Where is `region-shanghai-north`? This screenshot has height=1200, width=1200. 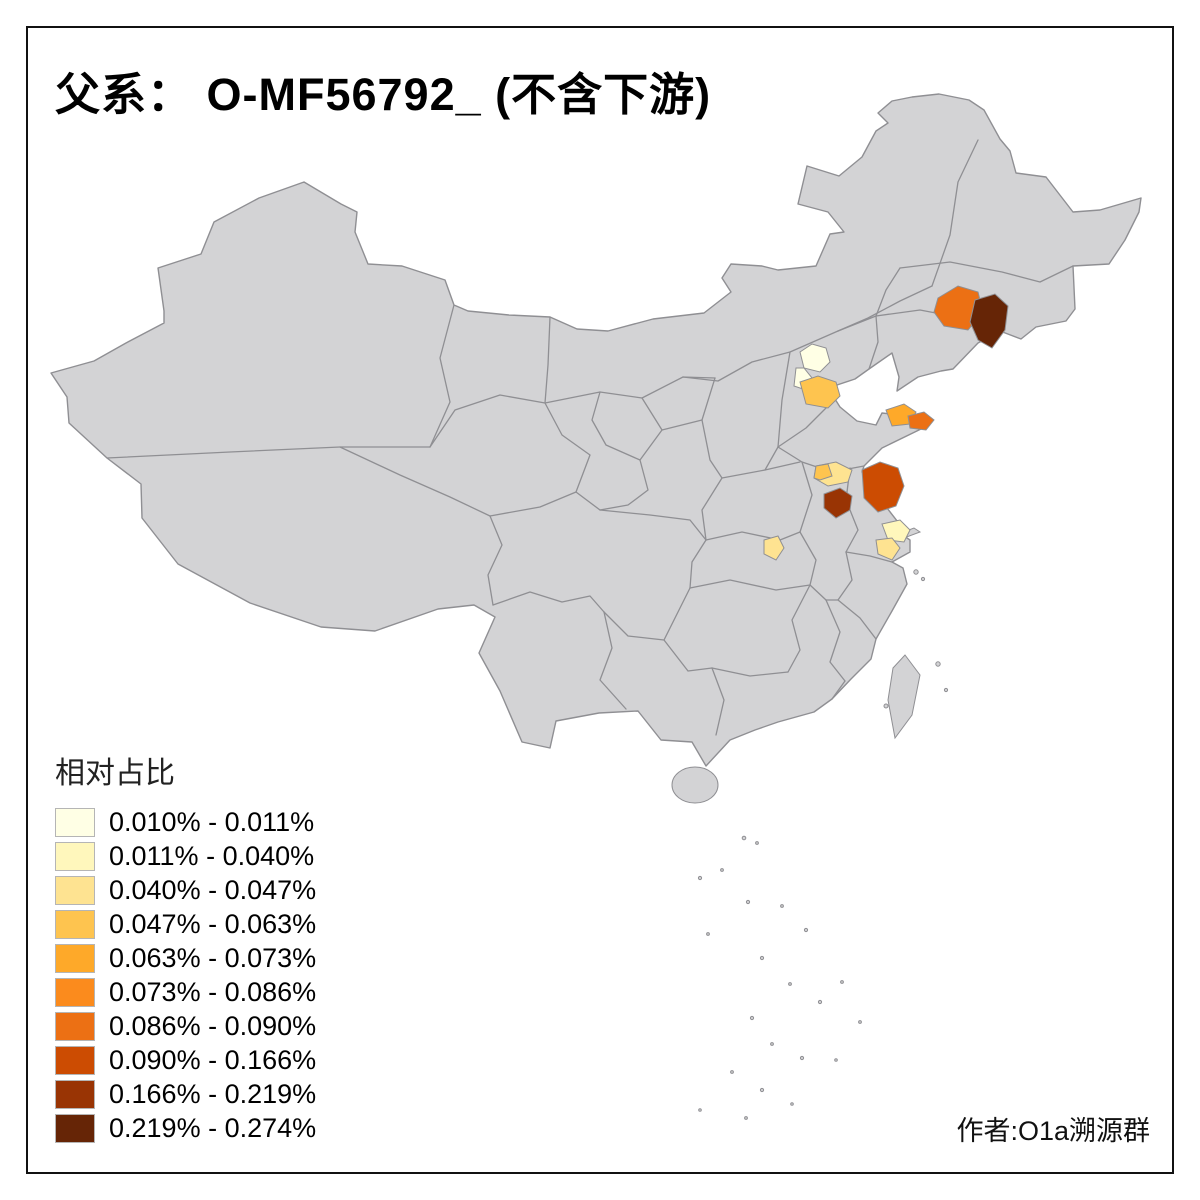 region-shanghai-north is located at coordinates (896, 531).